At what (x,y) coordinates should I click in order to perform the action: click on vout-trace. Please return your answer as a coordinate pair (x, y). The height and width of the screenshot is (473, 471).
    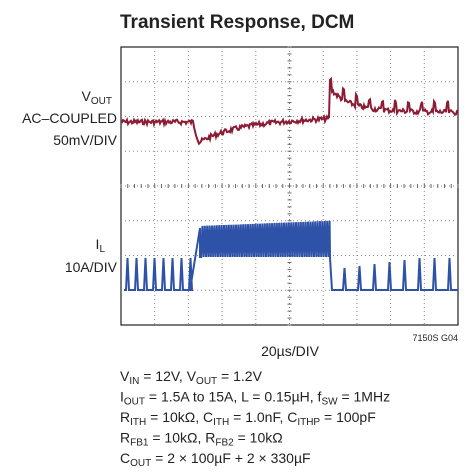
    Looking at the image, I should click on (289, 111).